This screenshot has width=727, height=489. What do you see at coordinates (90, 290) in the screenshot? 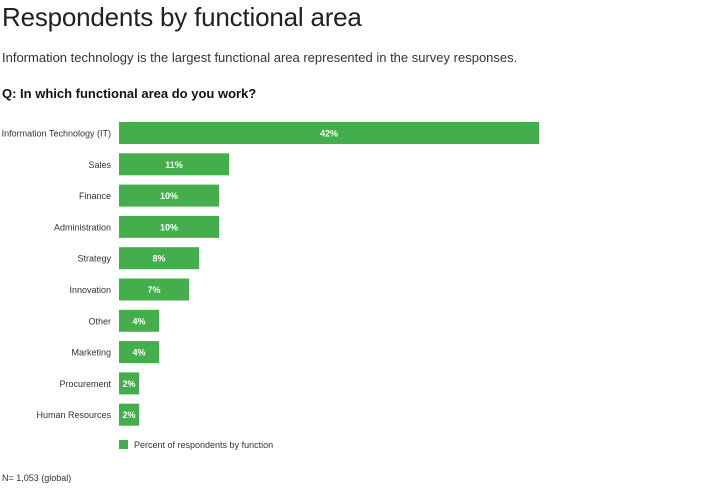
I see `category-label: Innovation` at bounding box center [90, 290].